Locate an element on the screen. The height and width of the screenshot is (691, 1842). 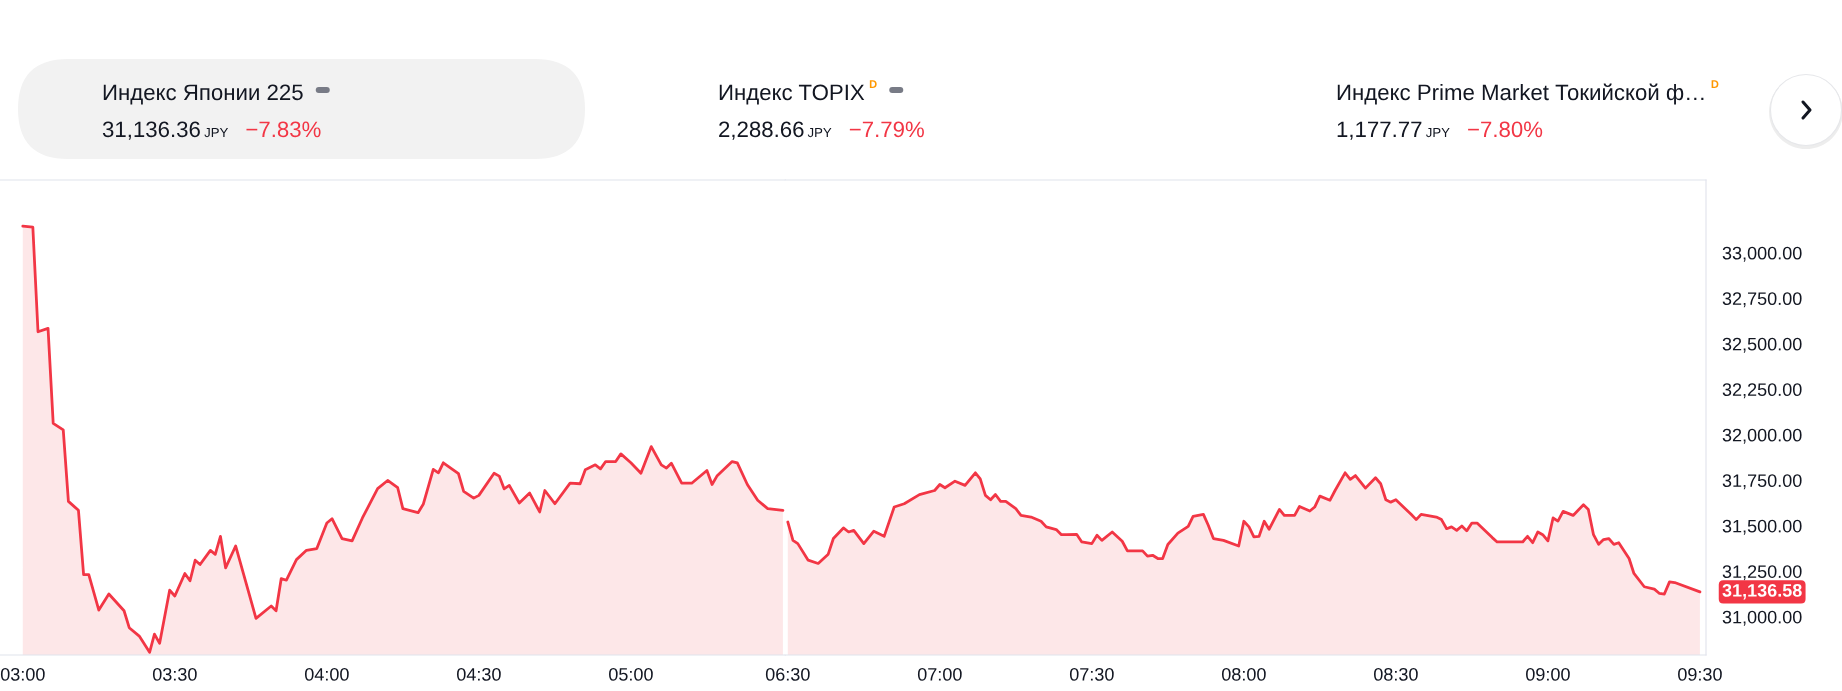
x-tick-label: 04:30 is located at coordinates (478, 674).